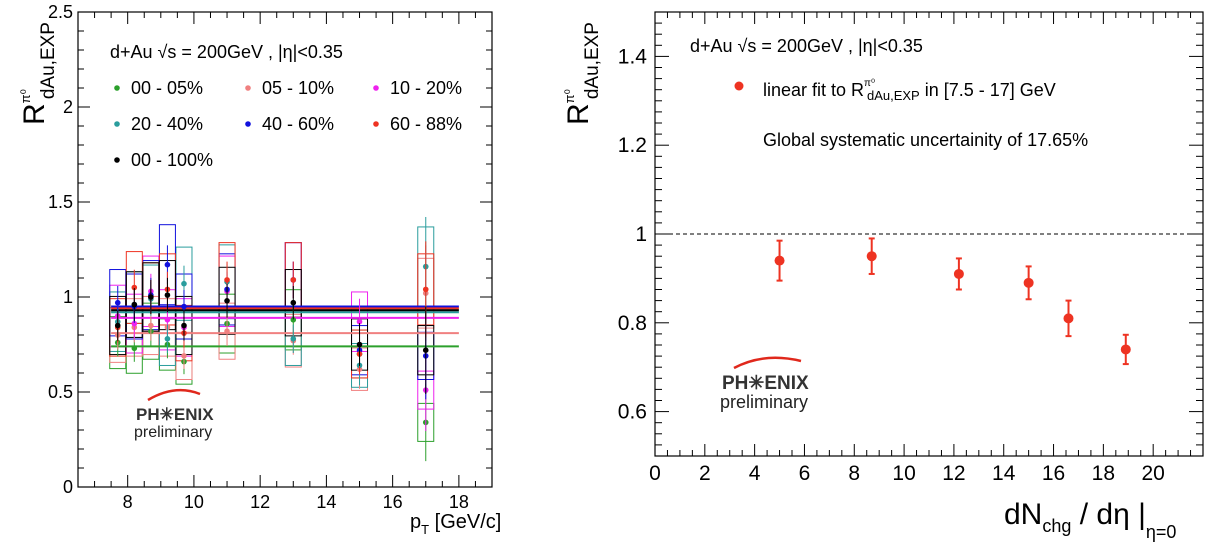  Describe the element at coordinates (128, 502) in the screenshot. I see `left-x-tick-label: 8` at that location.